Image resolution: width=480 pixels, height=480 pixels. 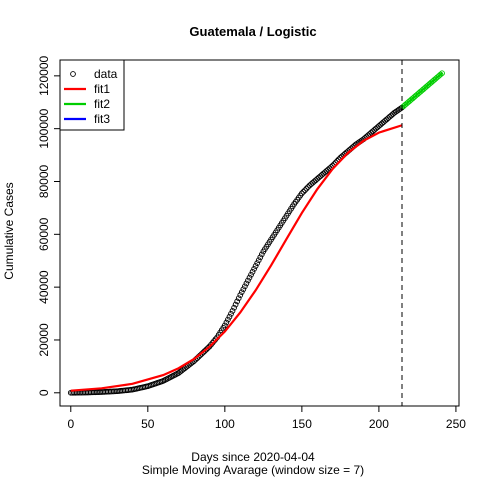 I want to click on x-axis: 0 50 100 150 200 250, so click(x=266, y=418).